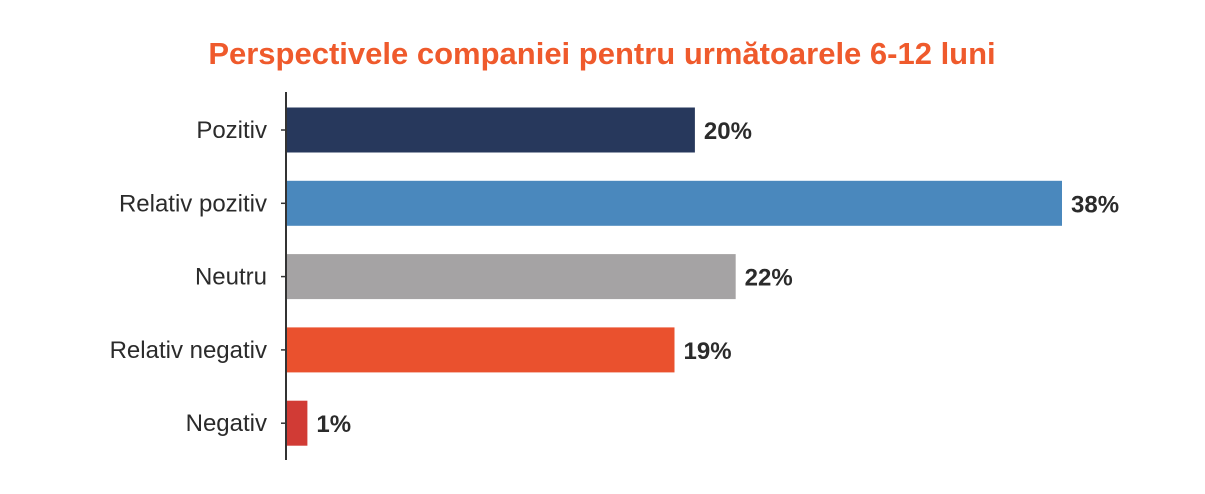 This screenshot has height=494, width=1205. What do you see at coordinates (188, 350) in the screenshot?
I see `category-label: Relativ negativ` at bounding box center [188, 350].